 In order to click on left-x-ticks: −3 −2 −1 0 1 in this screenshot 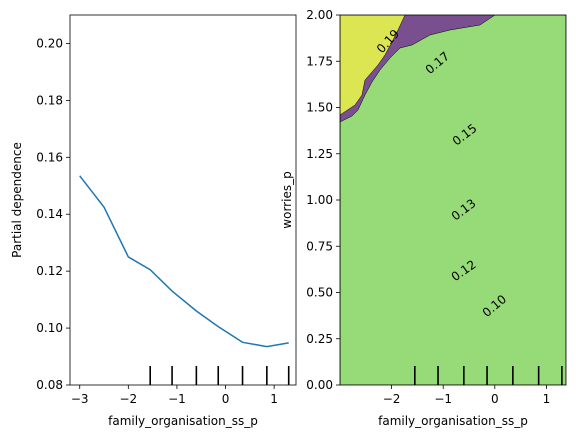, I will do `click(174, 395)`.